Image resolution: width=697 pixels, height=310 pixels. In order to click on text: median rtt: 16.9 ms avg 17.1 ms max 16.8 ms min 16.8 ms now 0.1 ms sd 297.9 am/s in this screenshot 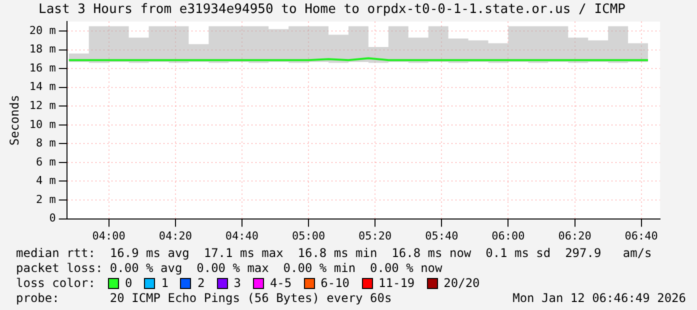, I will do `click(334, 253)`.